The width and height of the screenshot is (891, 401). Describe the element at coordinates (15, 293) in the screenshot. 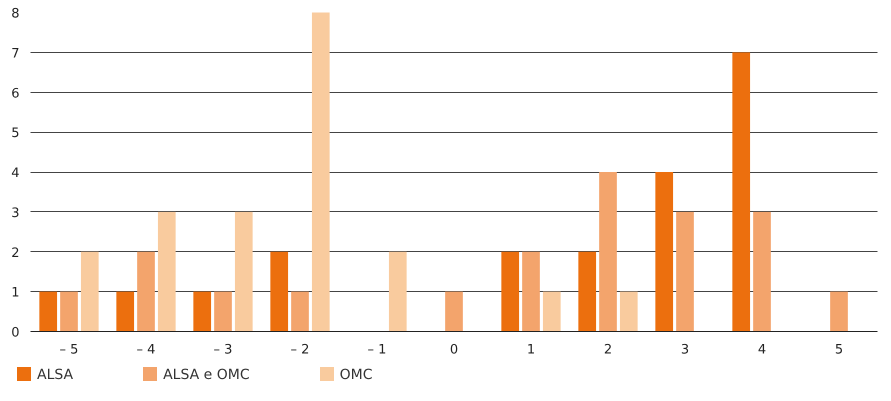

I see `y-tick-label: 1` at that location.